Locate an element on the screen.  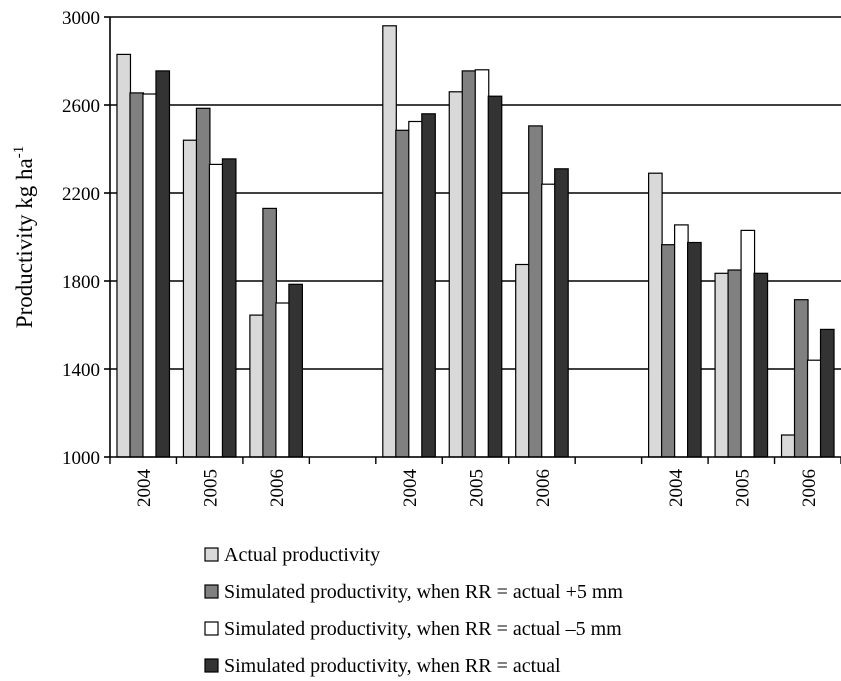
y-tick-label: 2600 is located at coordinates (81, 106).